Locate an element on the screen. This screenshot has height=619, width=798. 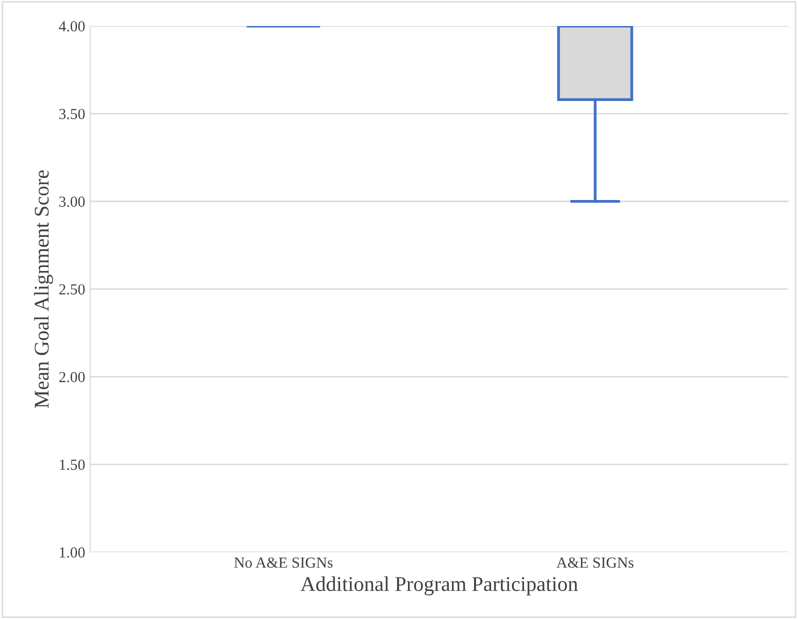
y-tick-label: 3.50 is located at coordinates (72, 114).